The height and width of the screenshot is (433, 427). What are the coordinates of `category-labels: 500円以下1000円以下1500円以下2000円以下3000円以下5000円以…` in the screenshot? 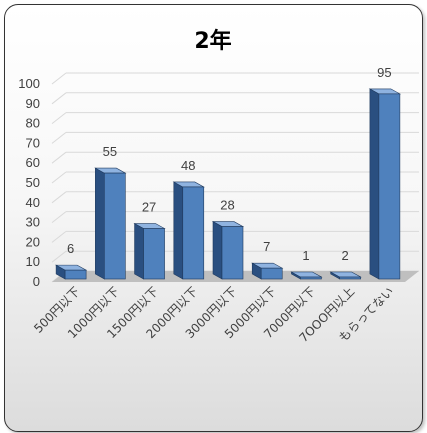 It's located at (213, 314).